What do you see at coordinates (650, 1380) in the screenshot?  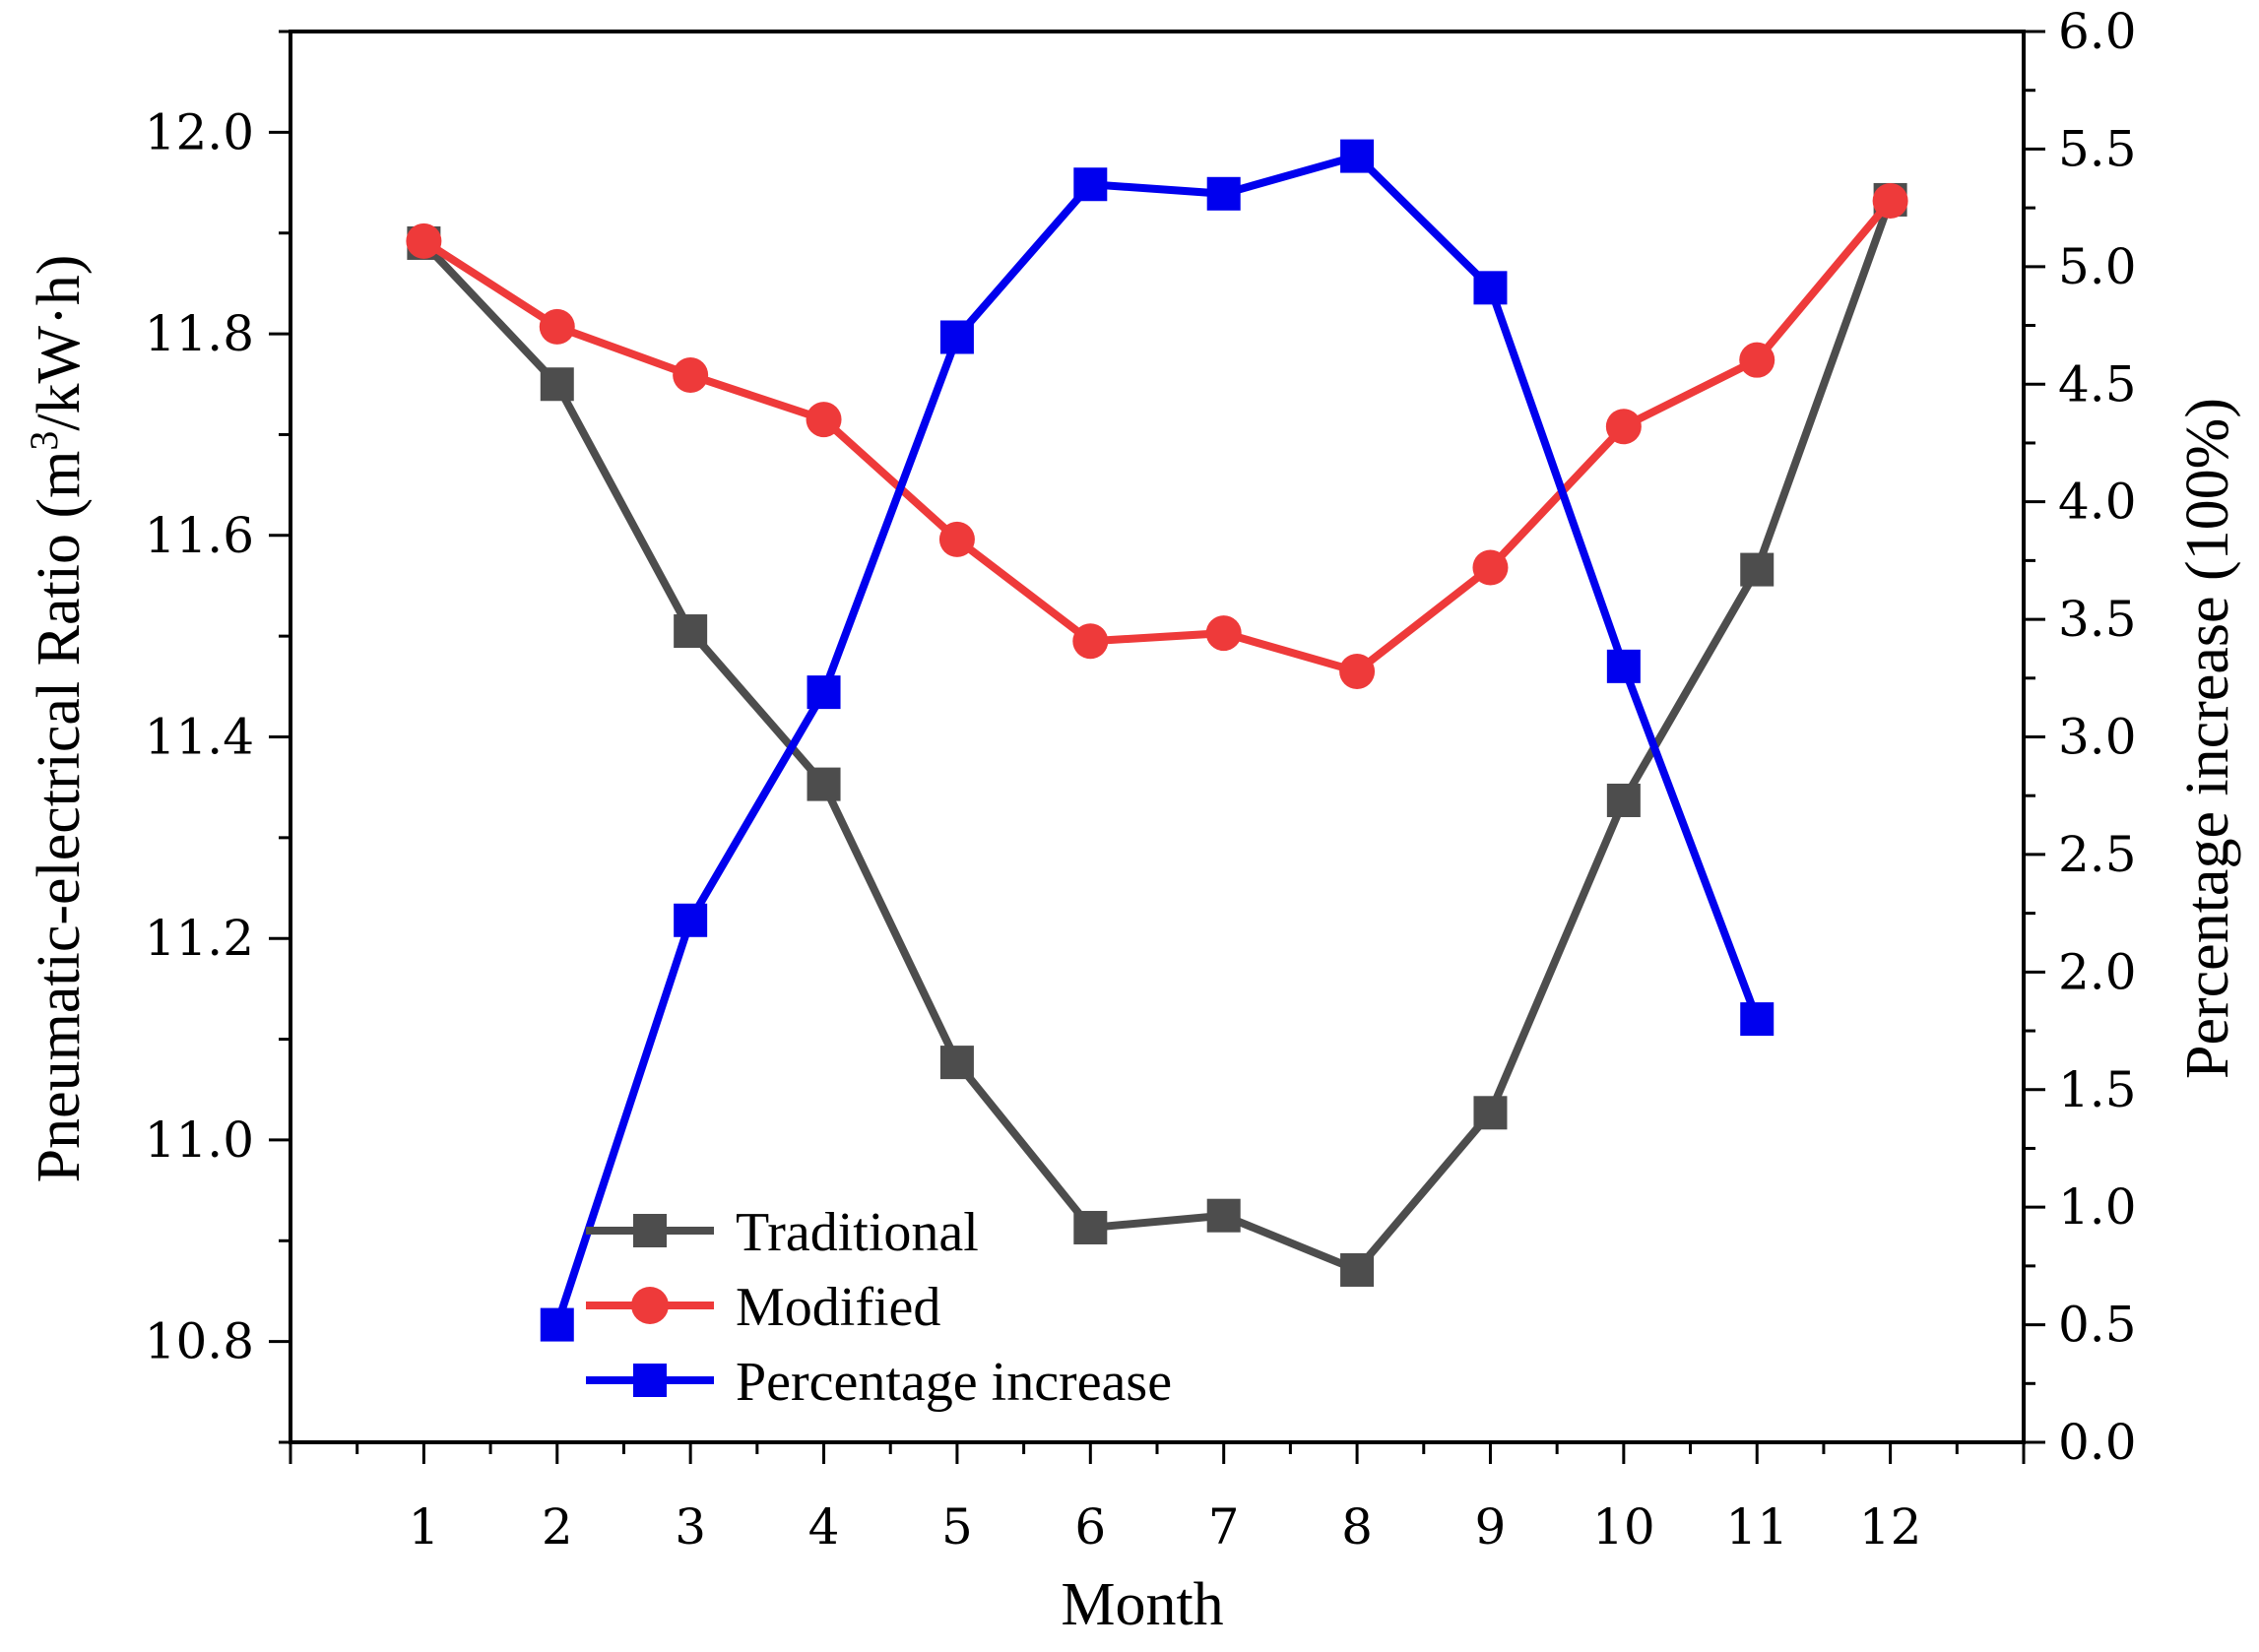 I see `legend-marker-percentage-increase` at bounding box center [650, 1380].